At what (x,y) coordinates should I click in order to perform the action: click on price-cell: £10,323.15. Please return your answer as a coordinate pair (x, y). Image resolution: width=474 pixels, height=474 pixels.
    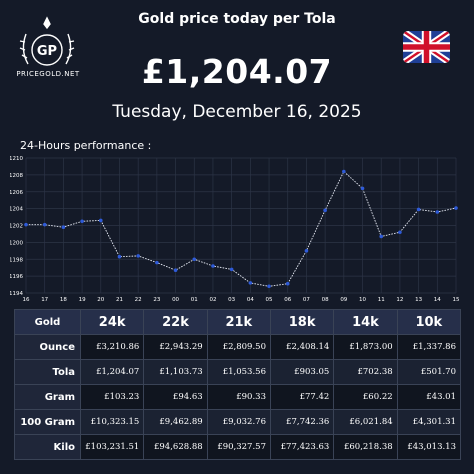
    Looking at the image, I should click on (112, 422).